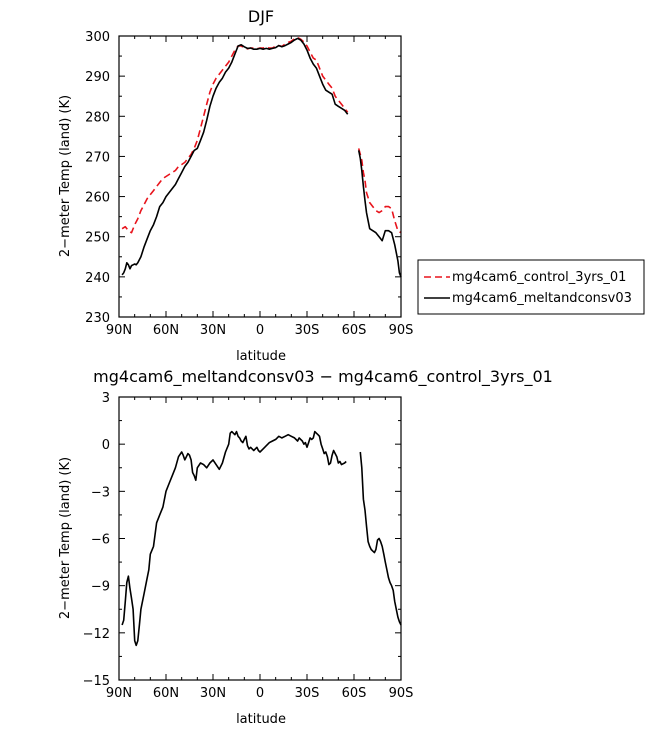 The height and width of the screenshot is (730, 650). What do you see at coordinates (100, 492) in the screenshot?
I see `y-tick-label: −3` at bounding box center [100, 492].